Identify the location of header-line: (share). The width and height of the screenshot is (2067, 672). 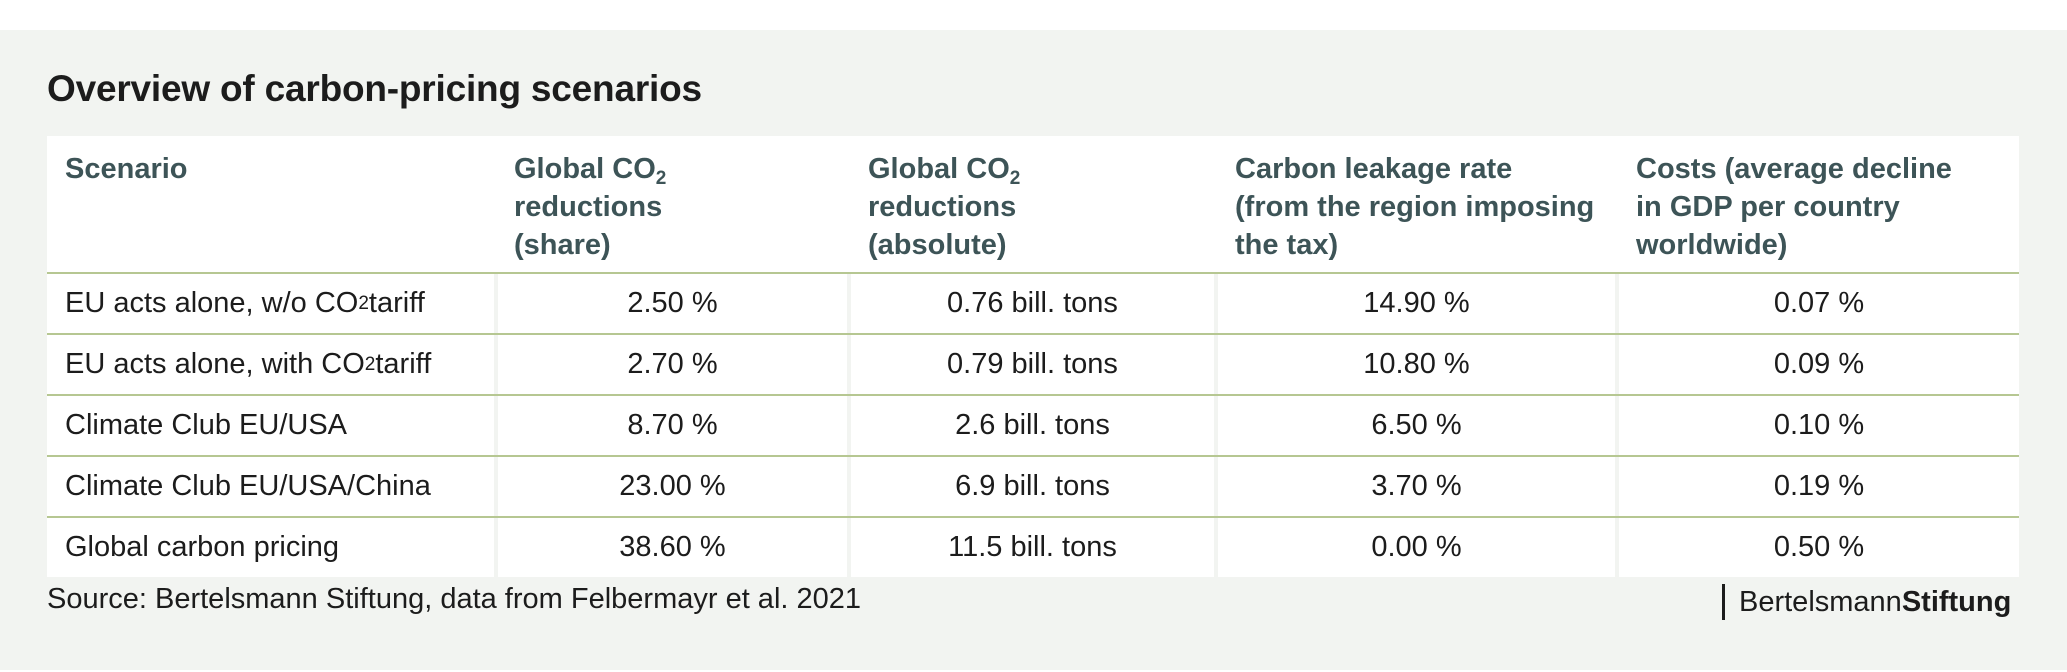
(562, 245).